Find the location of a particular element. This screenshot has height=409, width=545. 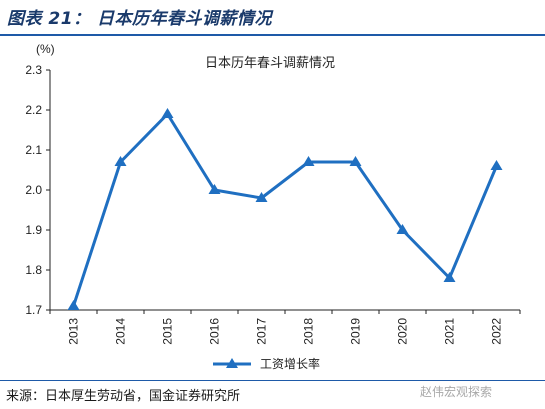

y-axis: 1.7 1.8 1.9 2.0 2.1 2.2 2.3 is located at coordinates (37, 190).